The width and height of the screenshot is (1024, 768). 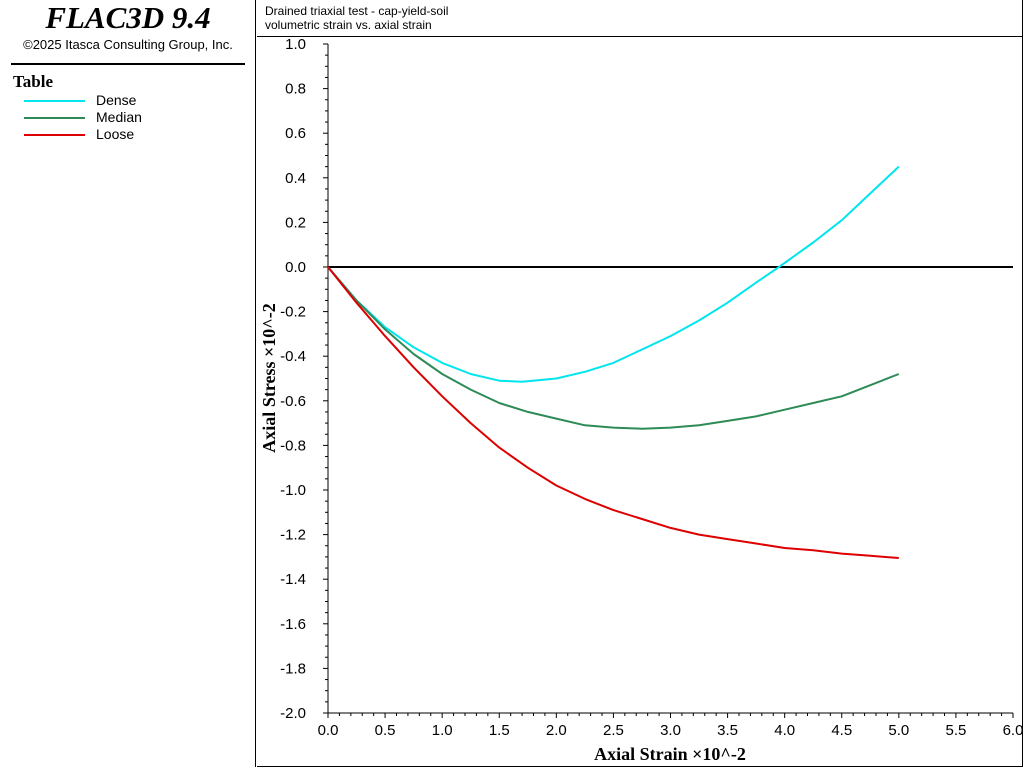 I want to click on chart-title-line2: volumetric strain vs. axial strain, so click(x=348, y=25).